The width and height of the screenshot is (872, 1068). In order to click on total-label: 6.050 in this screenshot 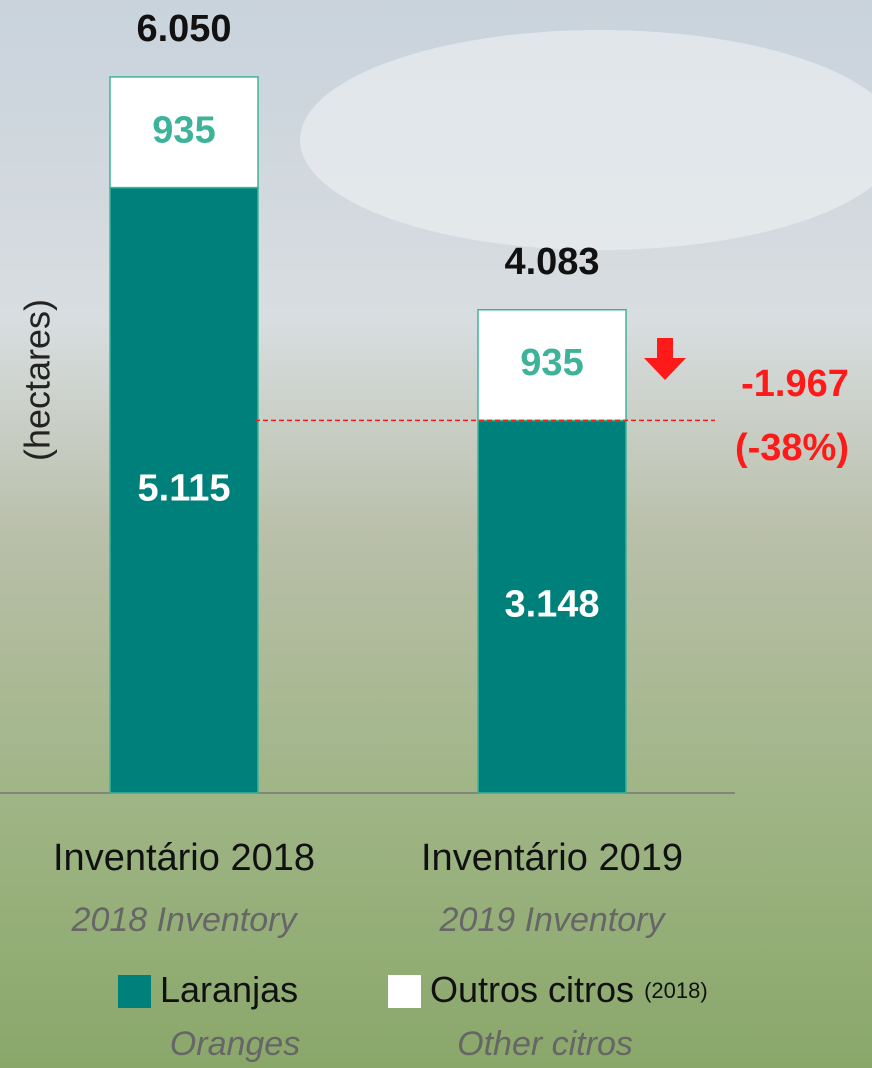, I will do `click(183, 29)`.